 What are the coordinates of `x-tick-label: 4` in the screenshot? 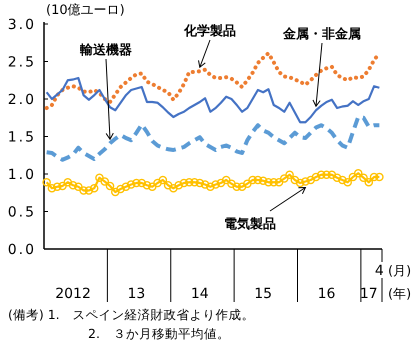 It's located at (379, 271).